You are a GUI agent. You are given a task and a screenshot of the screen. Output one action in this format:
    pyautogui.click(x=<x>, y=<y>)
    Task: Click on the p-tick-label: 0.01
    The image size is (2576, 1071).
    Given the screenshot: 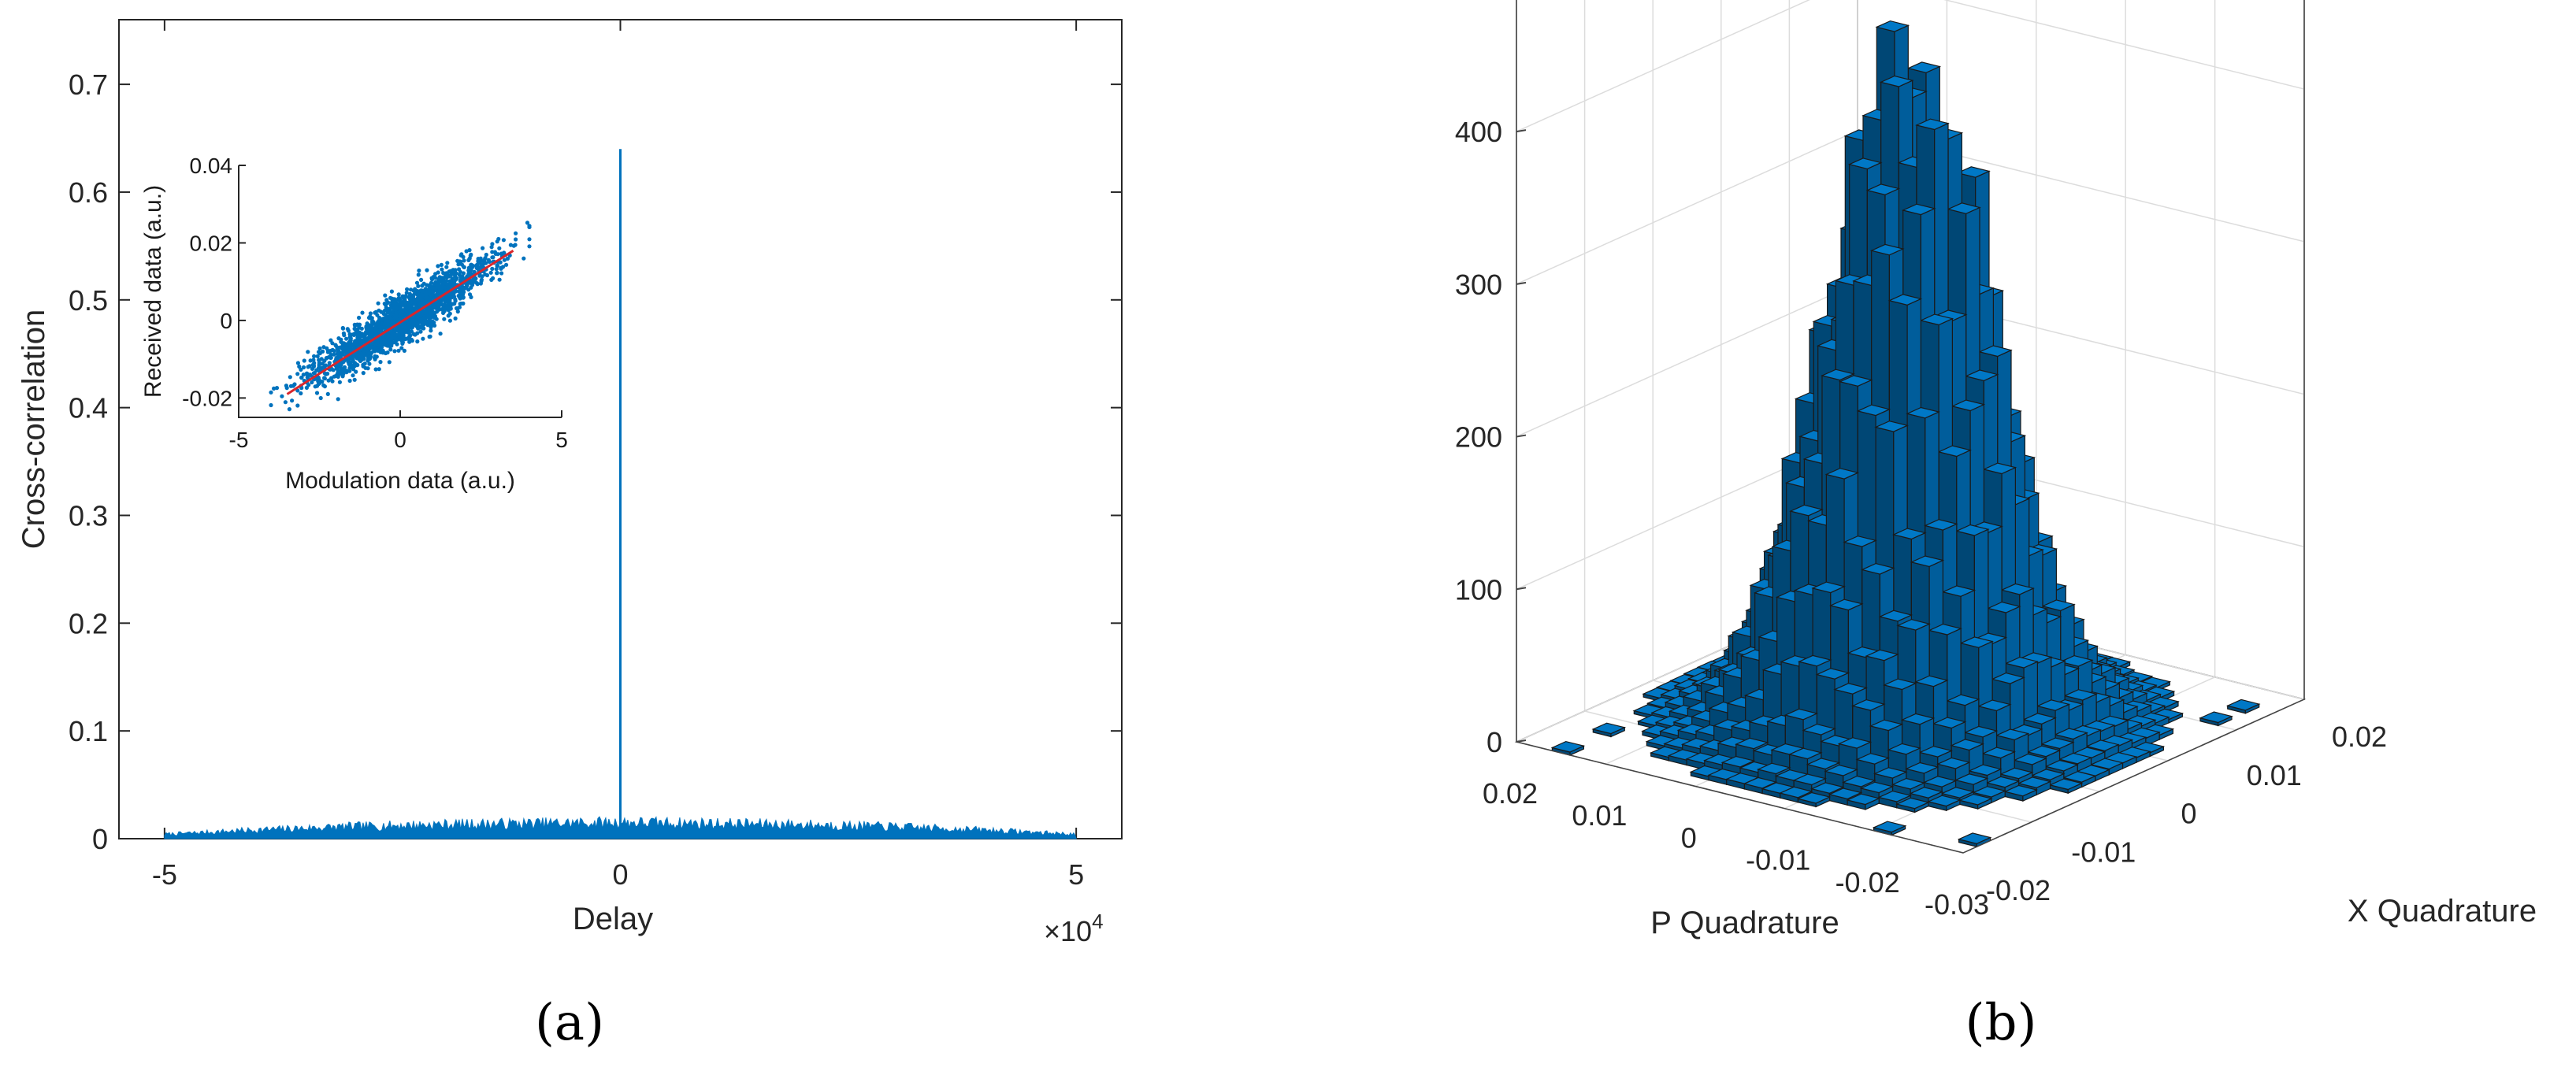 What is the action you would take?
    pyautogui.click(x=1599, y=815)
    